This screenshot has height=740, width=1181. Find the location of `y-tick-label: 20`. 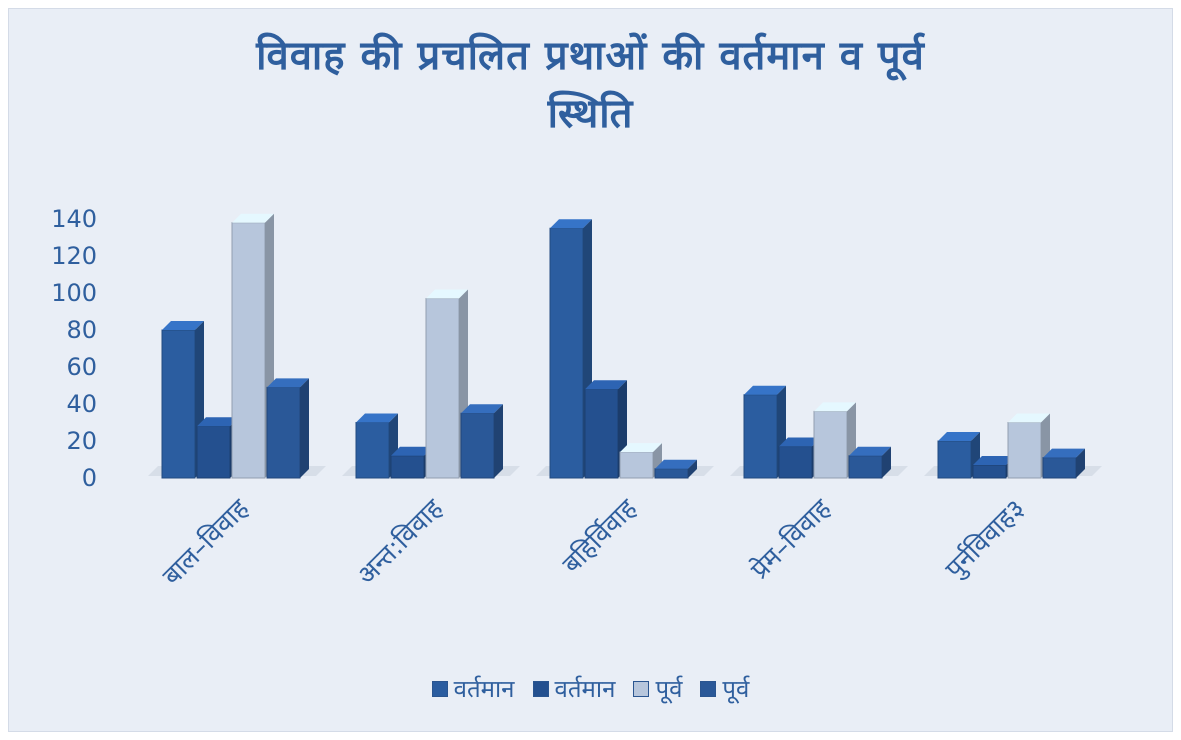

y-tick-label: 20 is located at coordinates (81, 441).